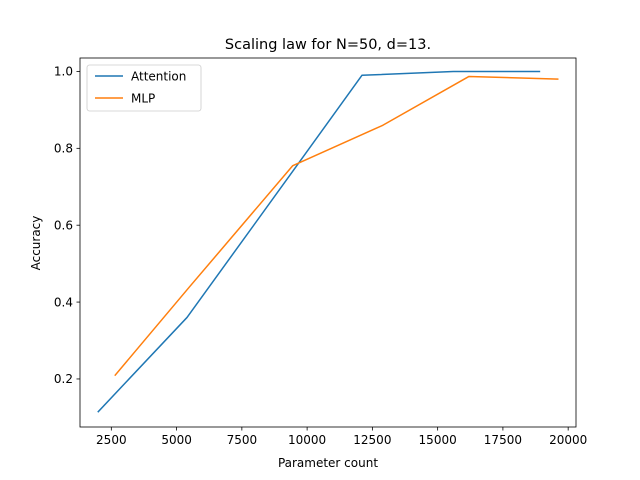  What do you see at coordinates (372, 440) in the screenshot?
I see `x-tick-label: 12500` at bounding box center [372, 440].